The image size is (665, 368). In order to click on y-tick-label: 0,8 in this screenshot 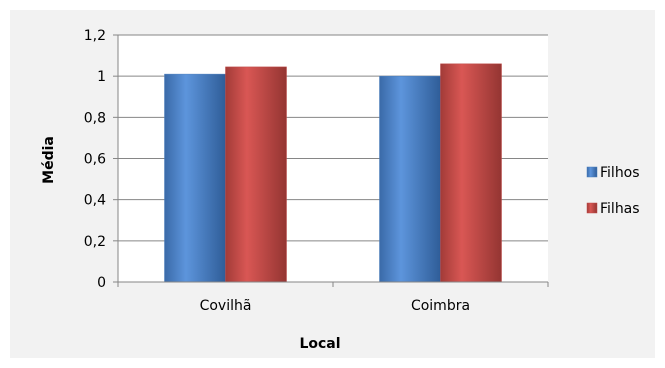, I will do `click(95, 118)`.